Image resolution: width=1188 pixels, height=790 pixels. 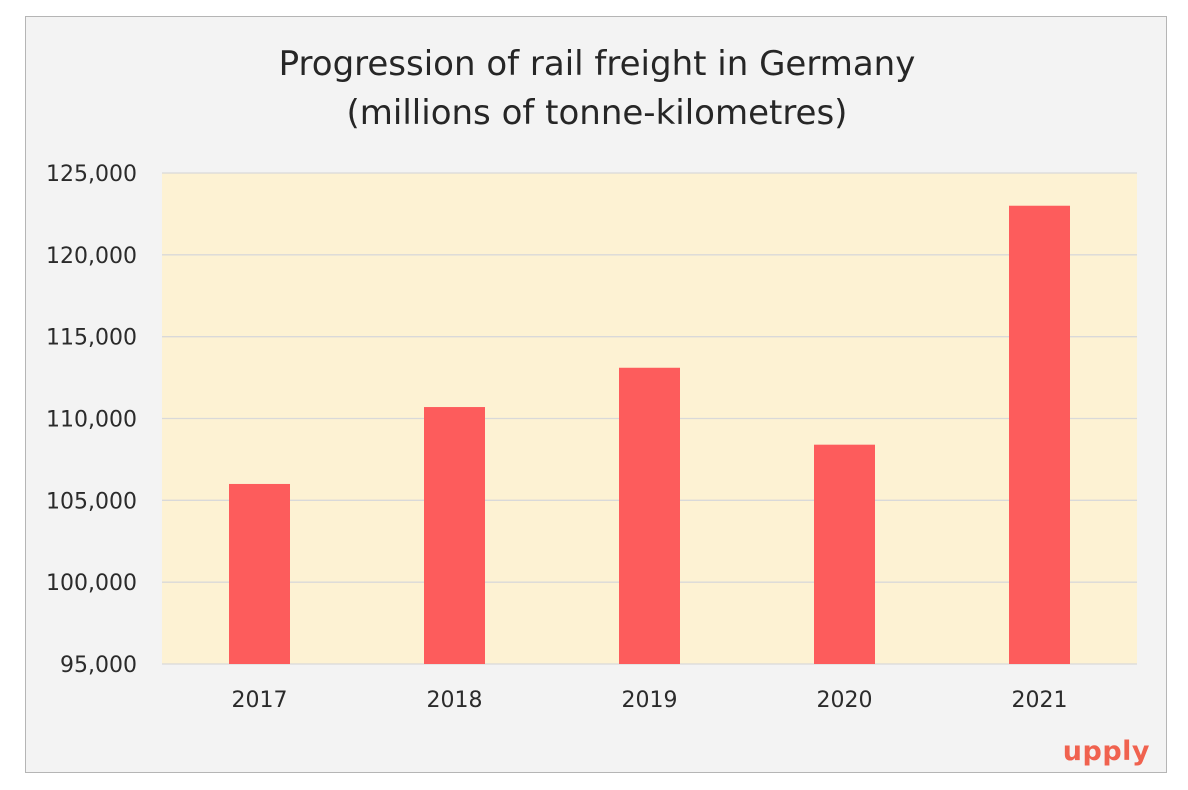 I want to click on y-tick-label: 110,000, so click(x=91, y=420).